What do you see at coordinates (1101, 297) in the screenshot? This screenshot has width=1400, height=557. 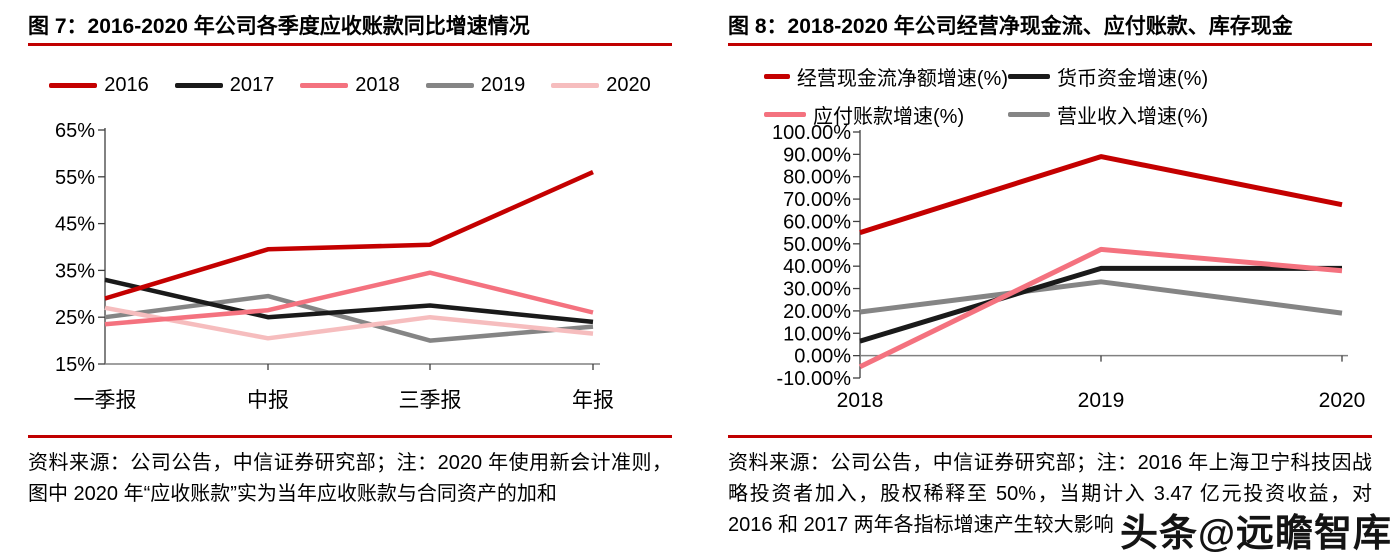 I see `series-line-营业收入增速(%)` at bounding box center [1101, 297].